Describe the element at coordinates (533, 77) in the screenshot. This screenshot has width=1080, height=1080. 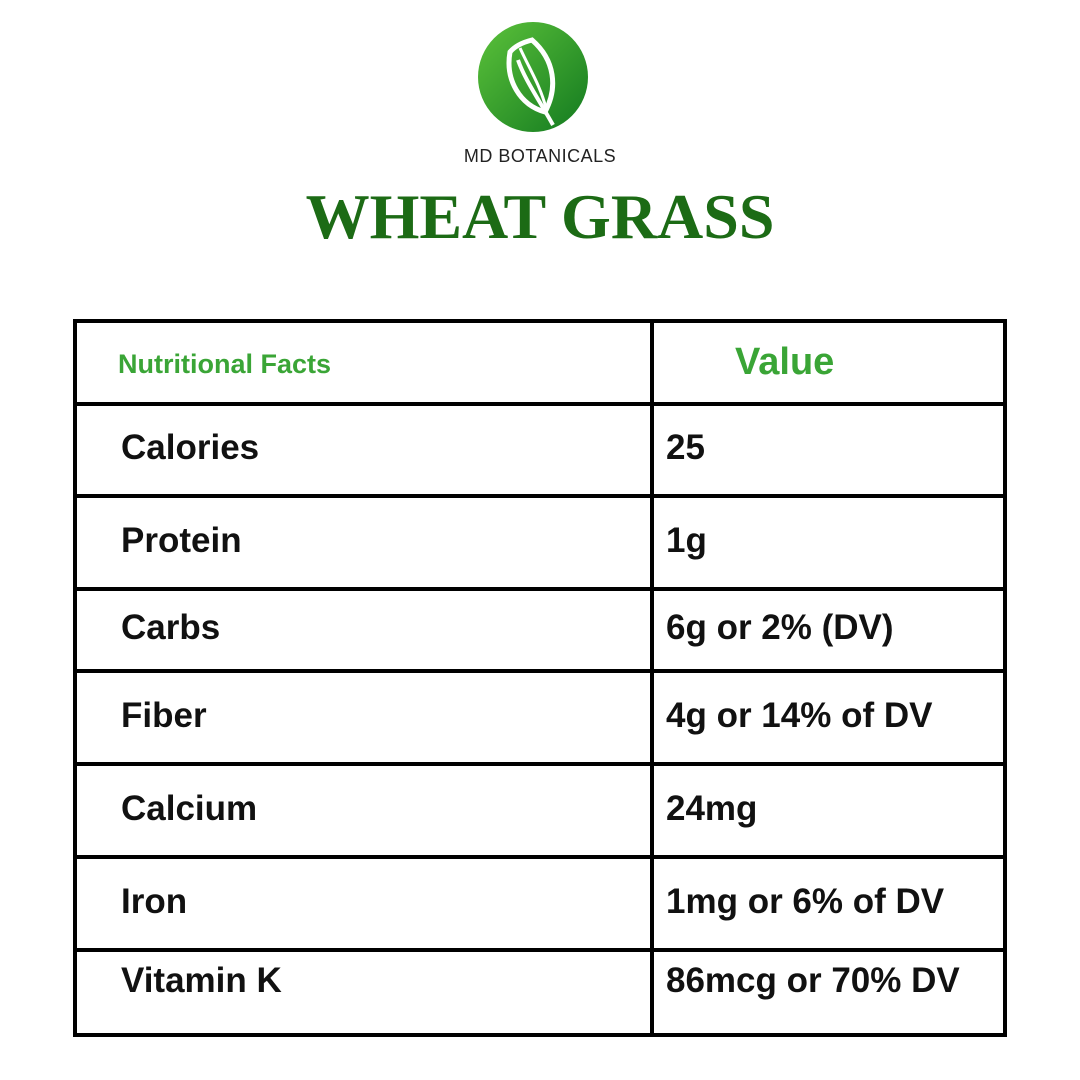
I see `logo` at that location.